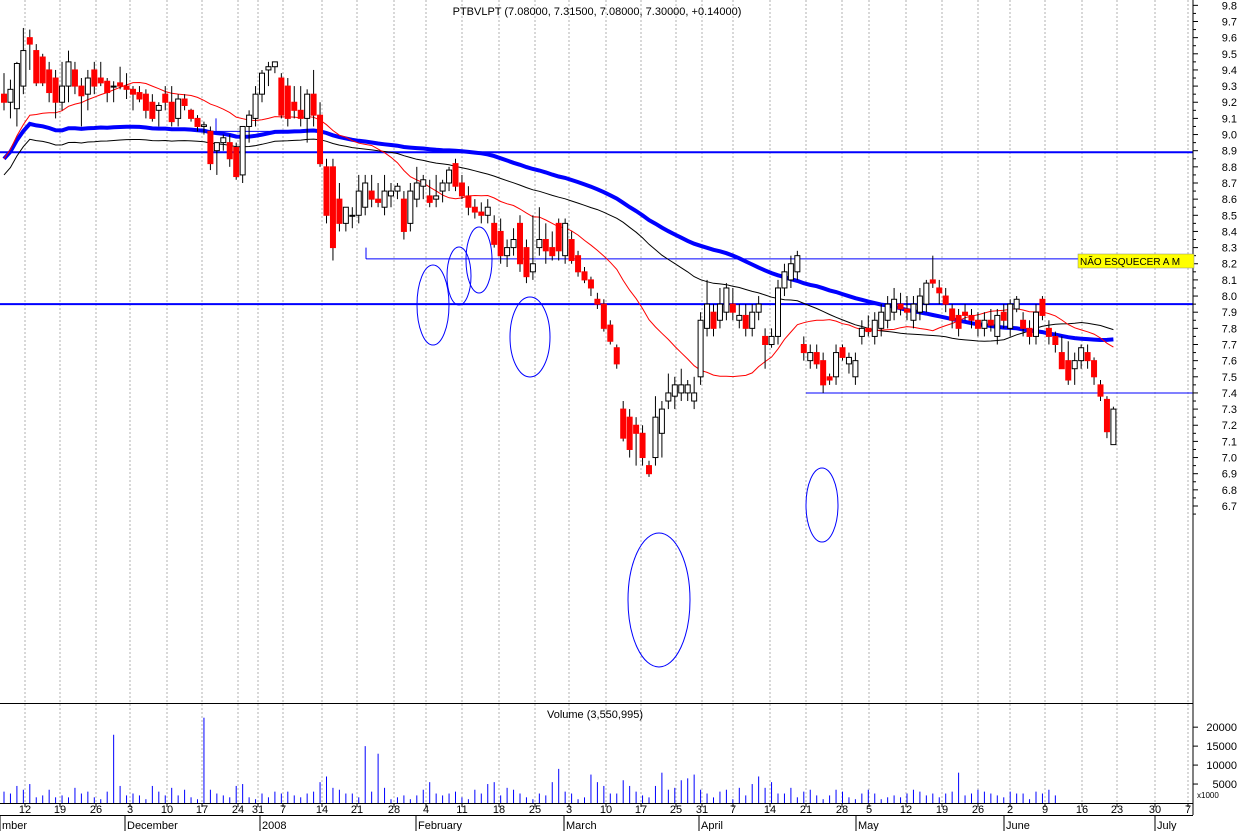  What do you see at coordinates (1082, 810) in the screenshot?
I see `x-tick-label: 16` at bounding box center [1082, 810].